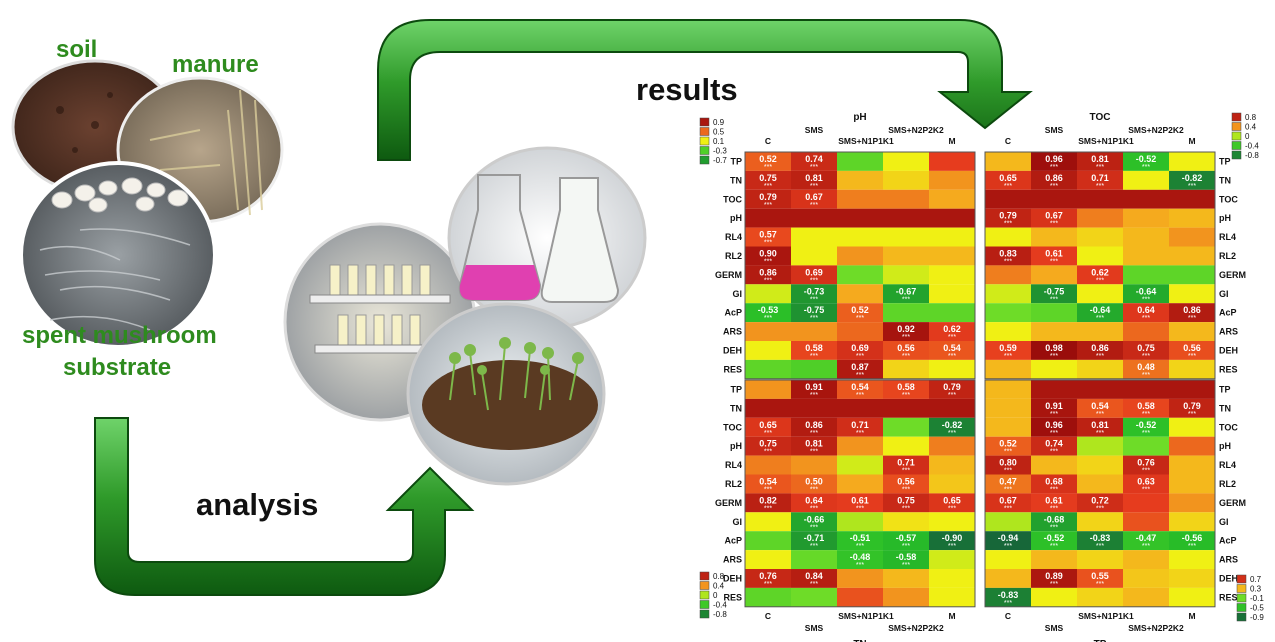  I want to click on cell-value-label: 0.55, so click(1100, 576).